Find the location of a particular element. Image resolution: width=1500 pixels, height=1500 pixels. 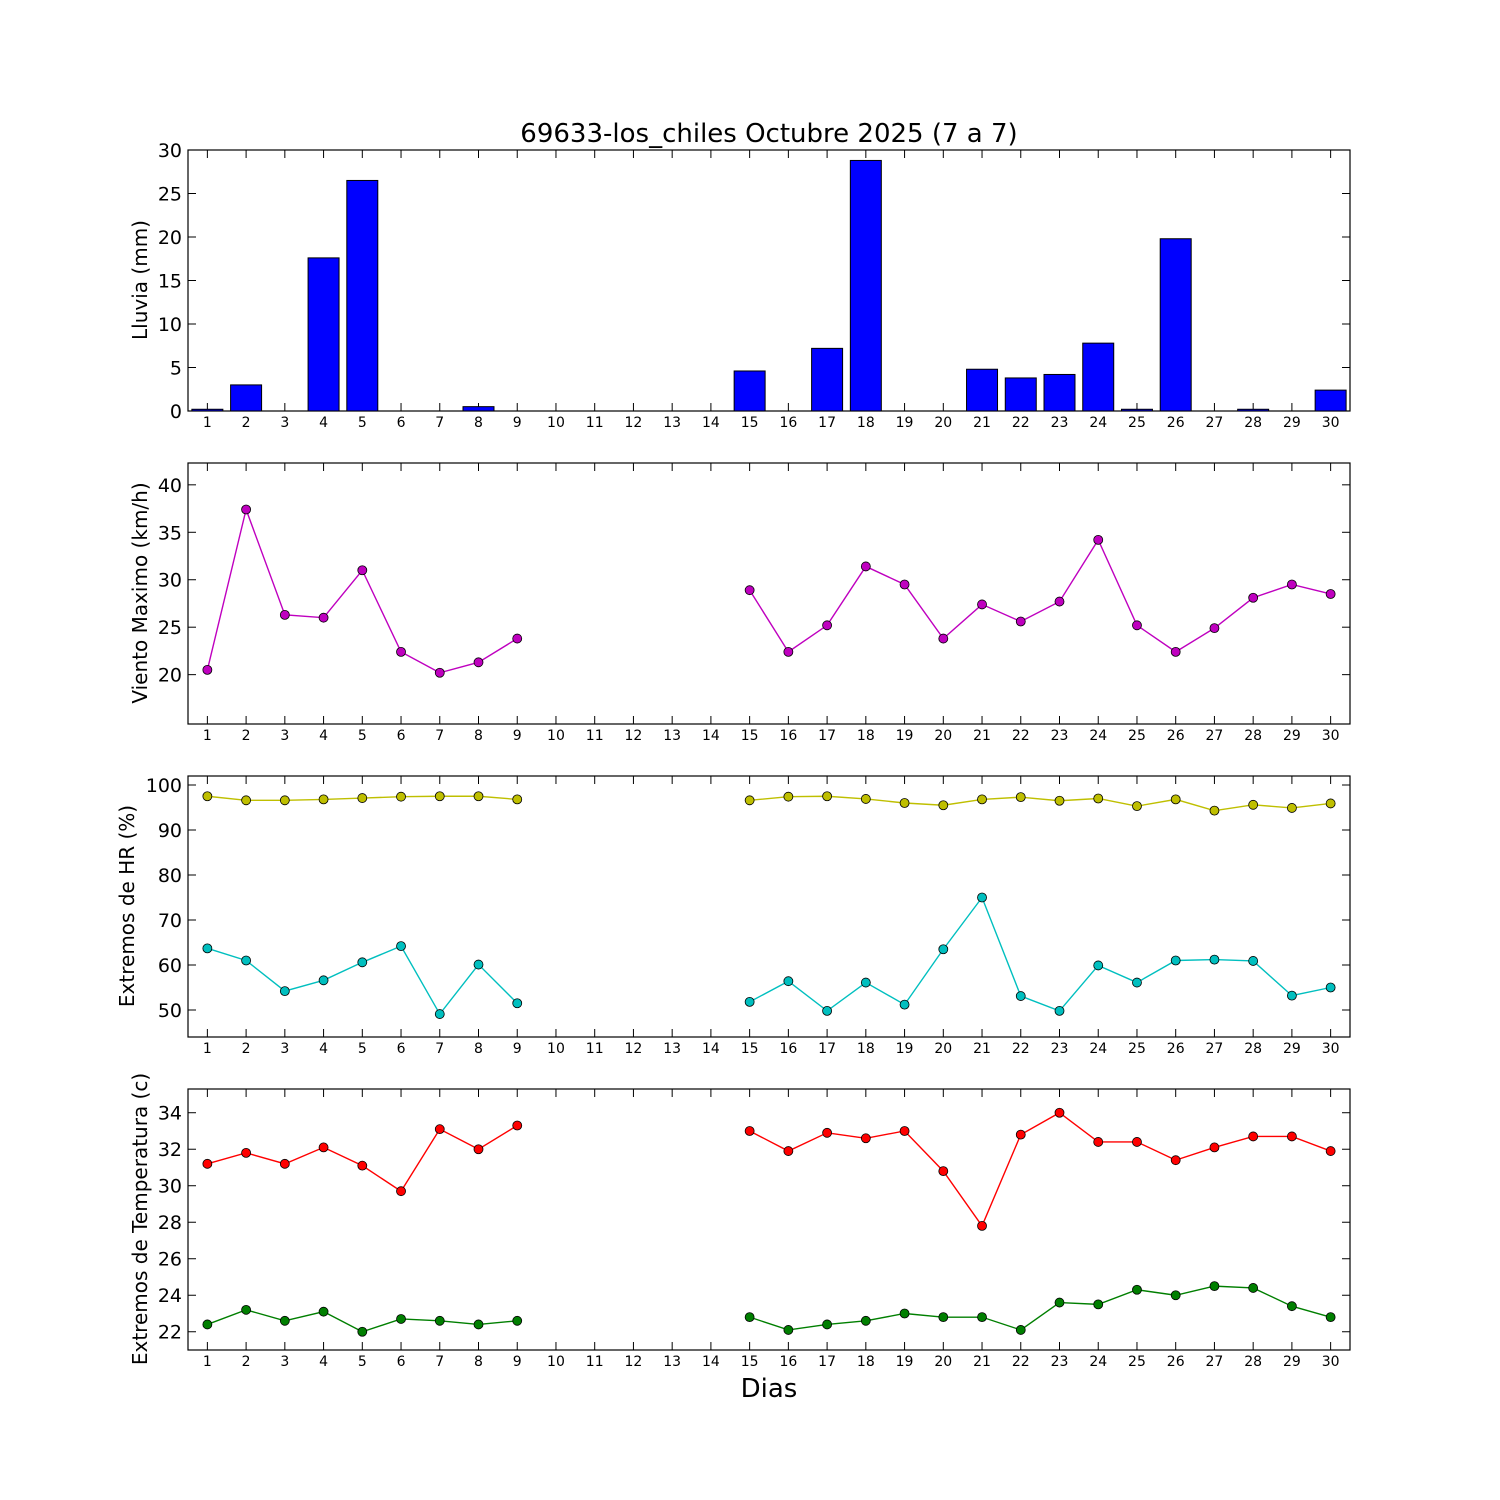

hr-x-tick-label: 17 is located at coordinates (827, 1049).